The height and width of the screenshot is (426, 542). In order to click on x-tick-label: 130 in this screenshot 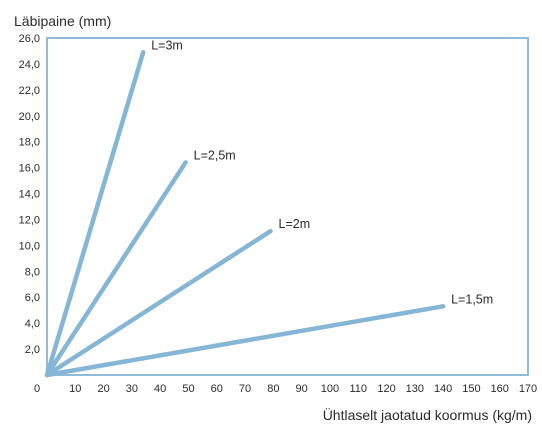, I will do `click(415, 389)`.